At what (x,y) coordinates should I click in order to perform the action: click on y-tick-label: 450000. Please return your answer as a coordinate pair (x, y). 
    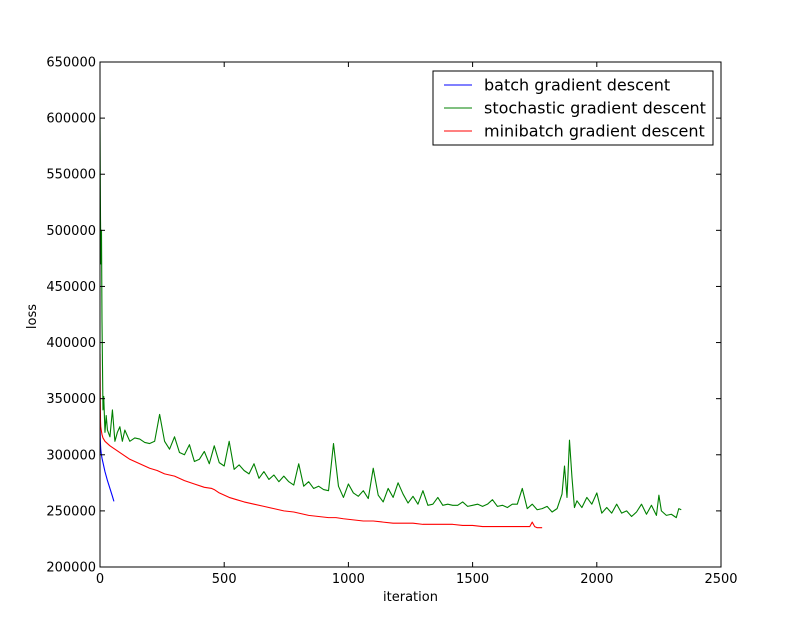
    Looking at the image, I should click on (71, 287).